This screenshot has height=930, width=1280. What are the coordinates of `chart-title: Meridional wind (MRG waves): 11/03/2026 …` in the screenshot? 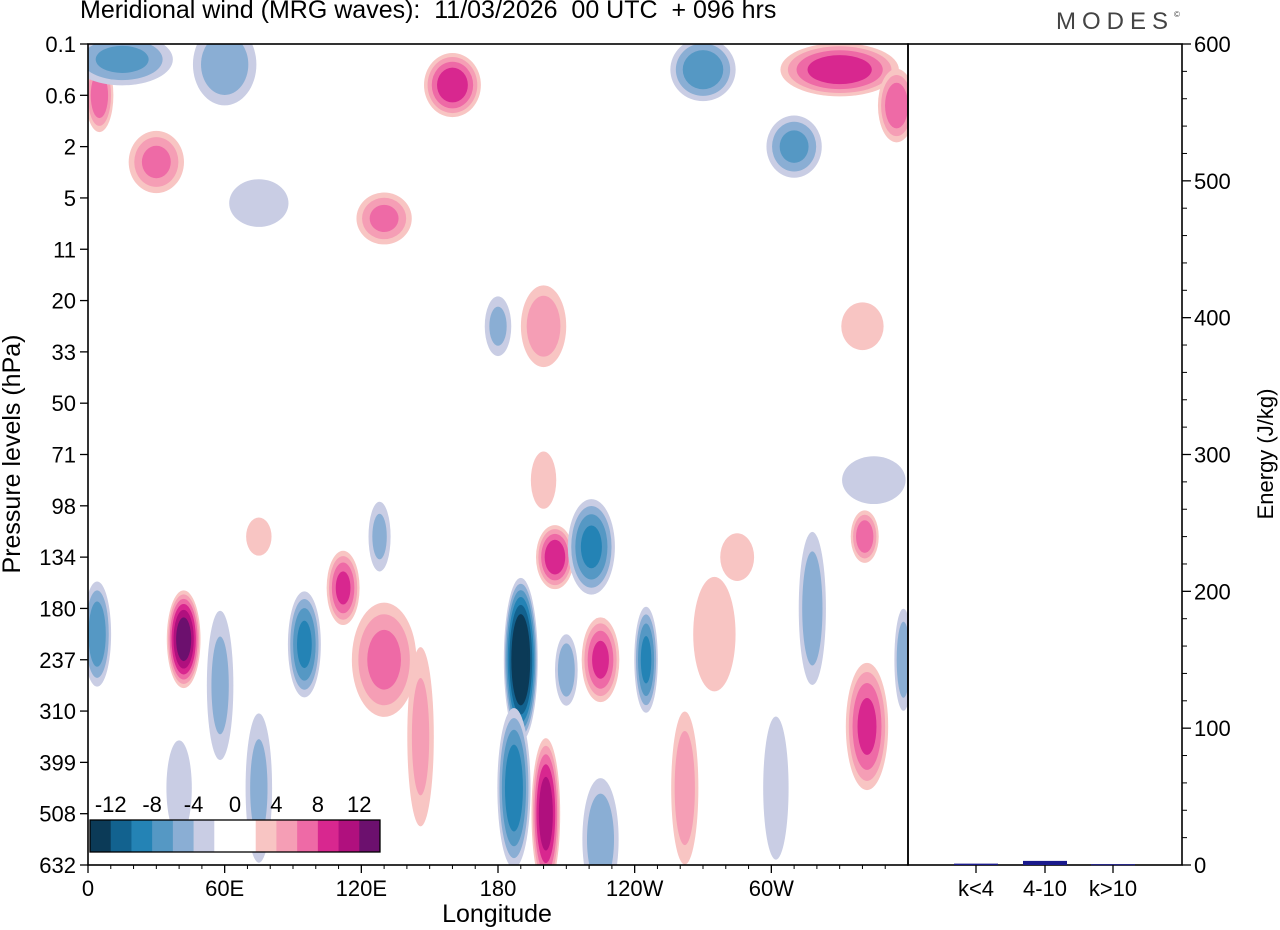 It's located at (428, 12).